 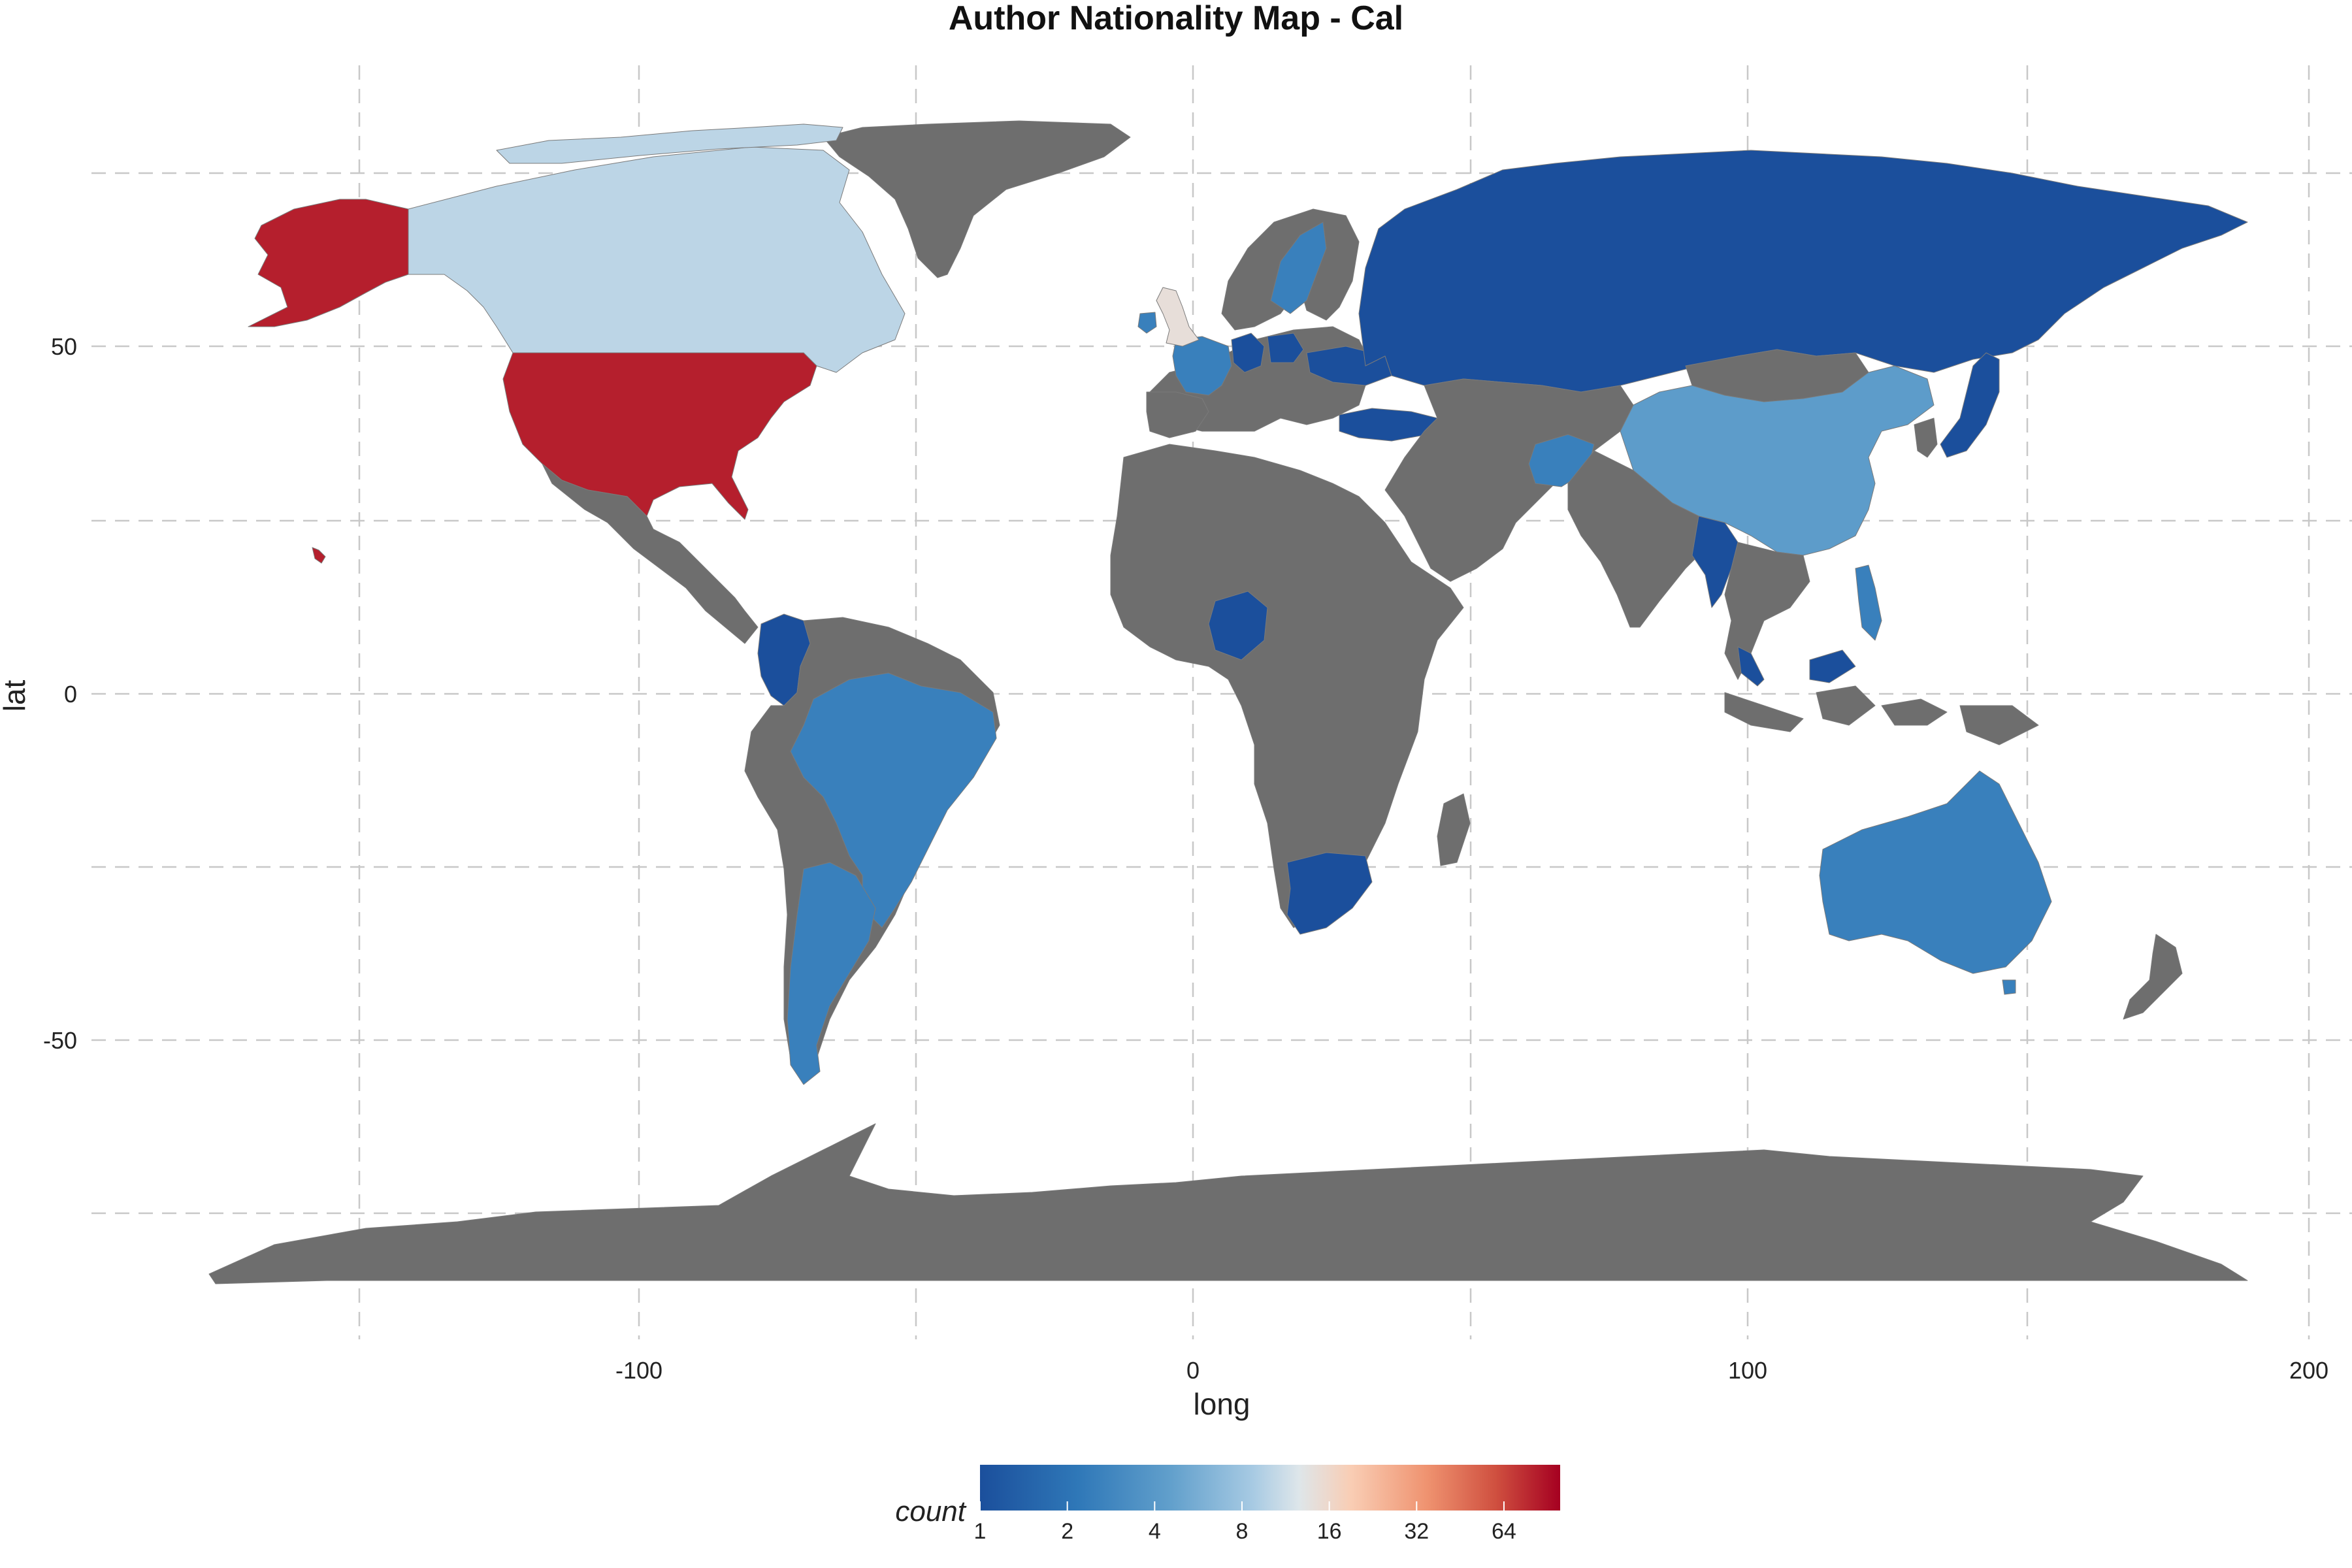 What do you see at coordinates (650, 553) in the screenshot?
I see `country-mexico` at bounding box center [650, 553].